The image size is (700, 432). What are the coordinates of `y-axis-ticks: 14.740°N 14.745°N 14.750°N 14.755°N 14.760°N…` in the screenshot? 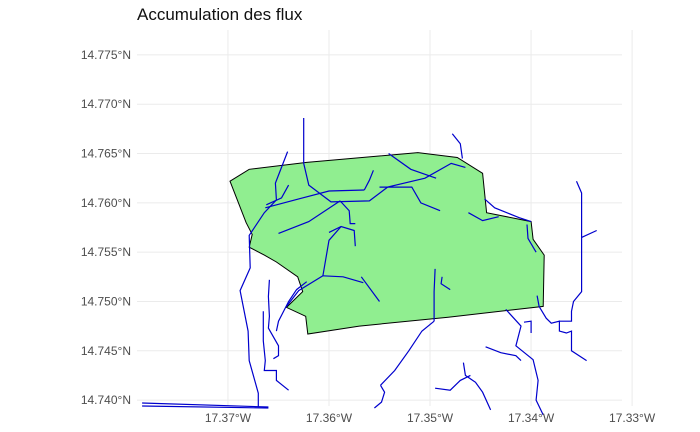 It's located at (106, 227).